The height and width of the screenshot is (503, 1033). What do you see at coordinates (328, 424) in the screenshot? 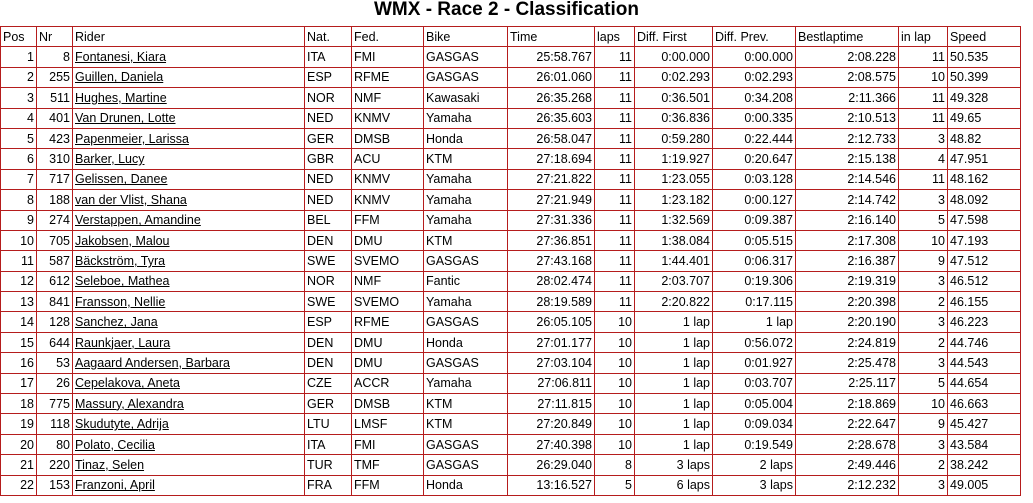
I see `cell-nat: LTU` at bounding box center [328, 424].